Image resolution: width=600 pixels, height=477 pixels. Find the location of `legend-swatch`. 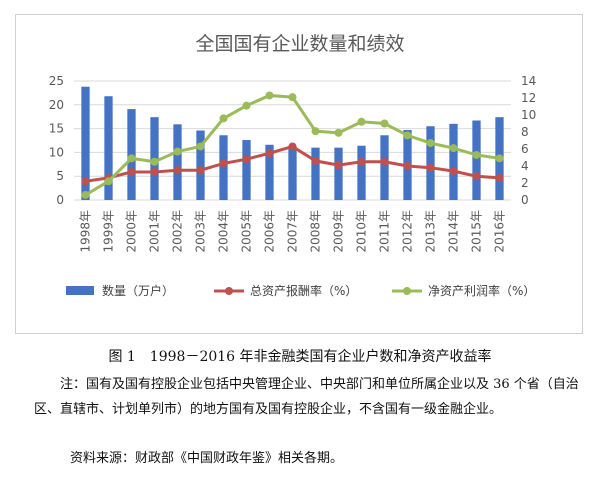

legend-swatch is located at coordinates (80, 290).